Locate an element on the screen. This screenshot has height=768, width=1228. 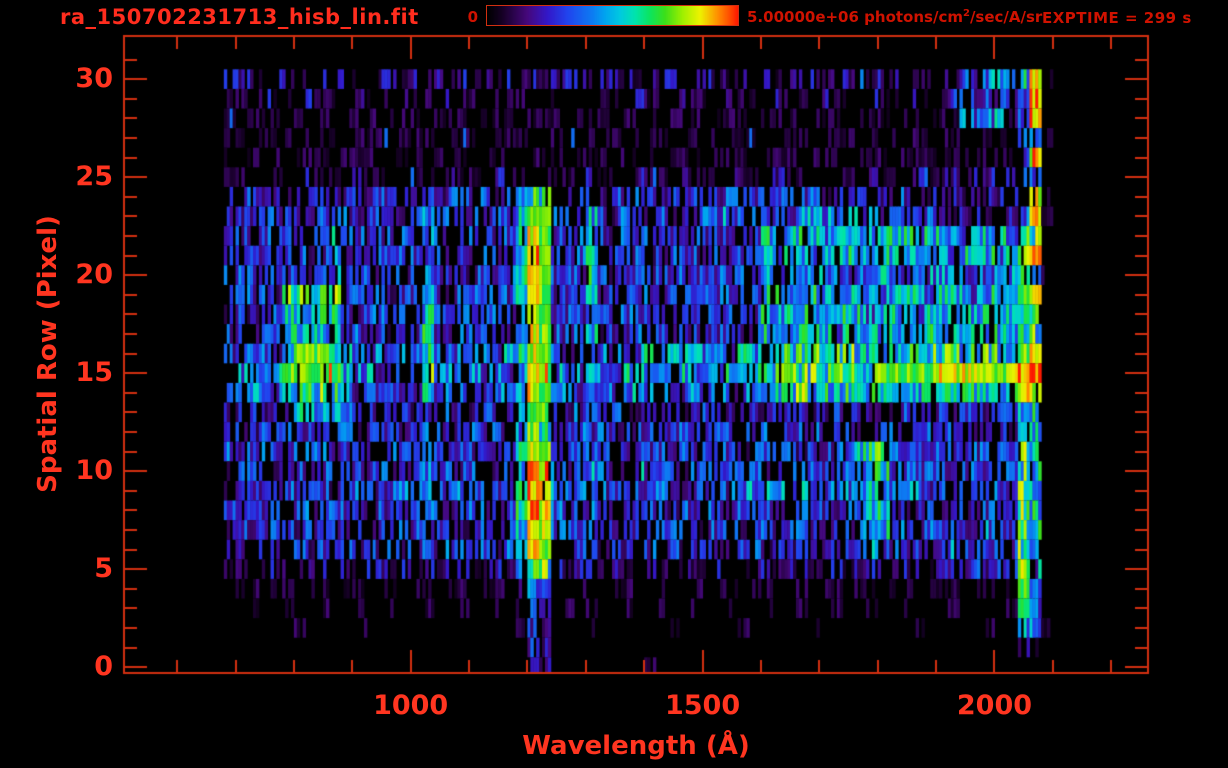
colorbar-min-label: 0 is located at coordinates (472, 17).